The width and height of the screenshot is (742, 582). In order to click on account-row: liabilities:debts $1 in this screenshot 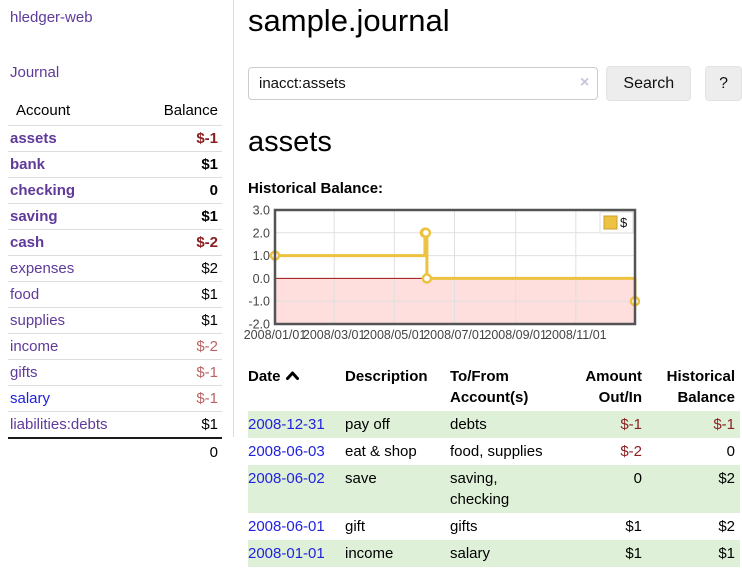, I will do `click(115, 425)`.